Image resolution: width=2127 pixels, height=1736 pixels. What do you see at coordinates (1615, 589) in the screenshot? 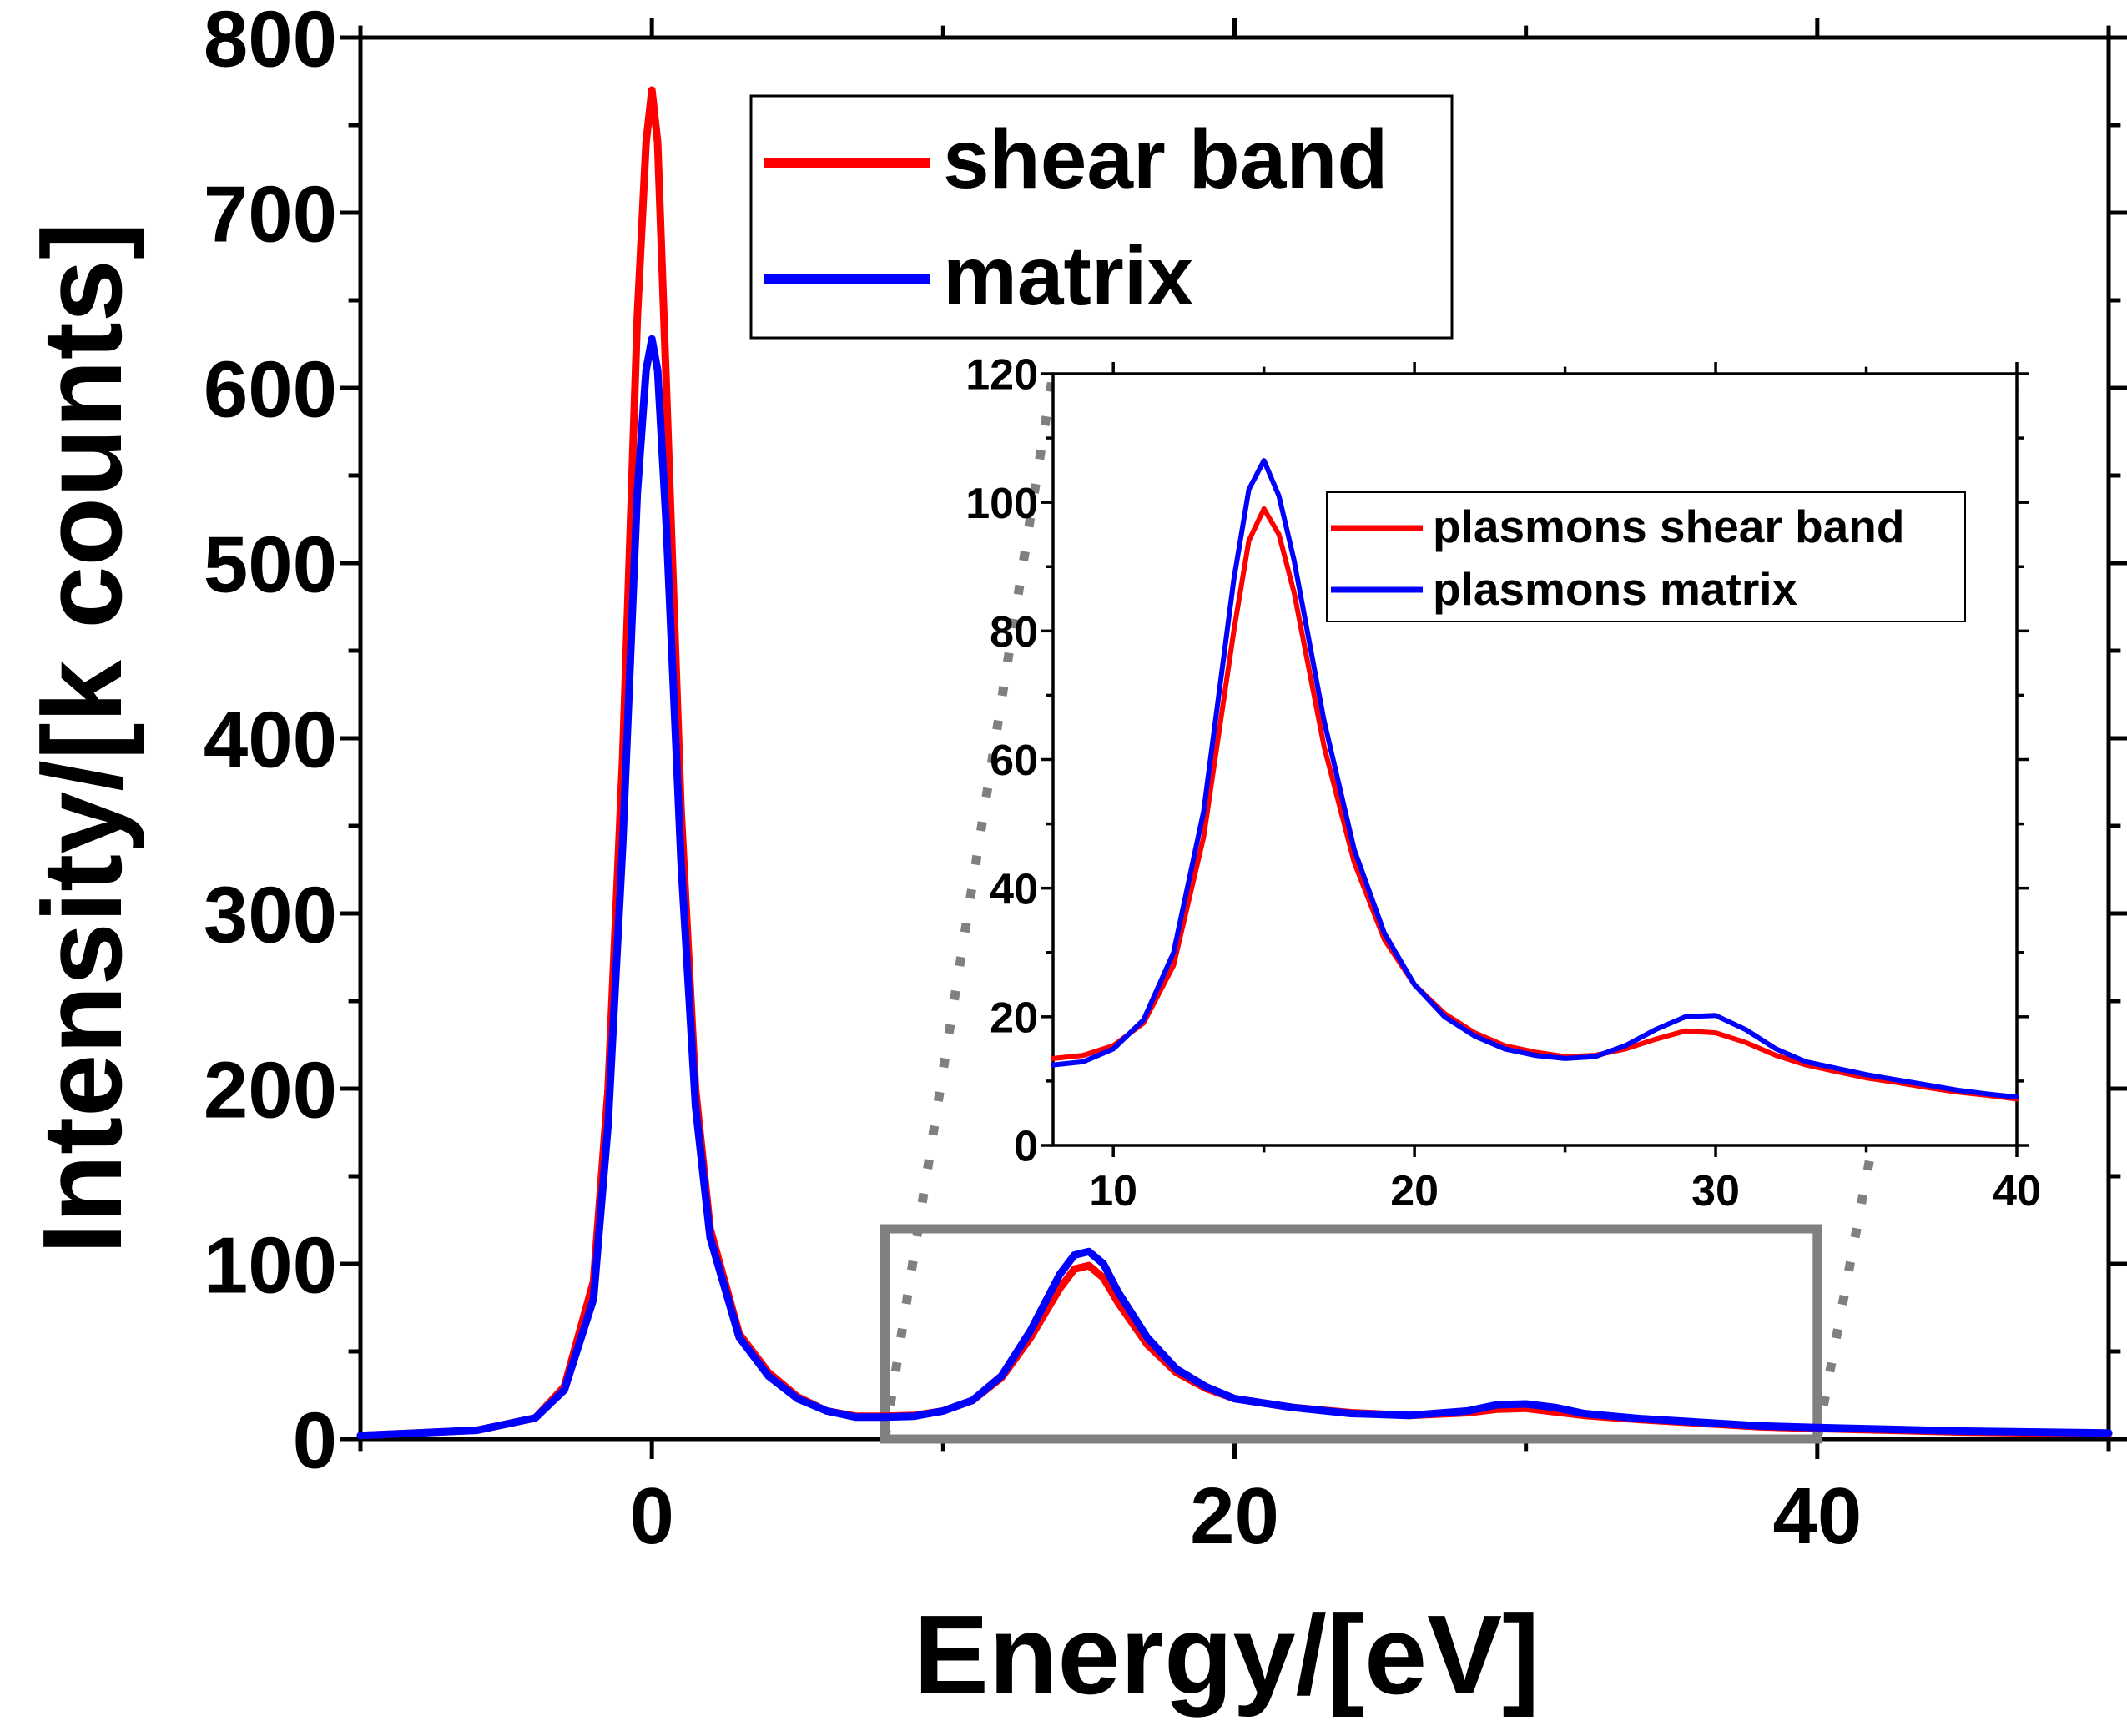
I see `inset-legend-label-matrix: plasmons matrix` at bounding box center [1615, 589].